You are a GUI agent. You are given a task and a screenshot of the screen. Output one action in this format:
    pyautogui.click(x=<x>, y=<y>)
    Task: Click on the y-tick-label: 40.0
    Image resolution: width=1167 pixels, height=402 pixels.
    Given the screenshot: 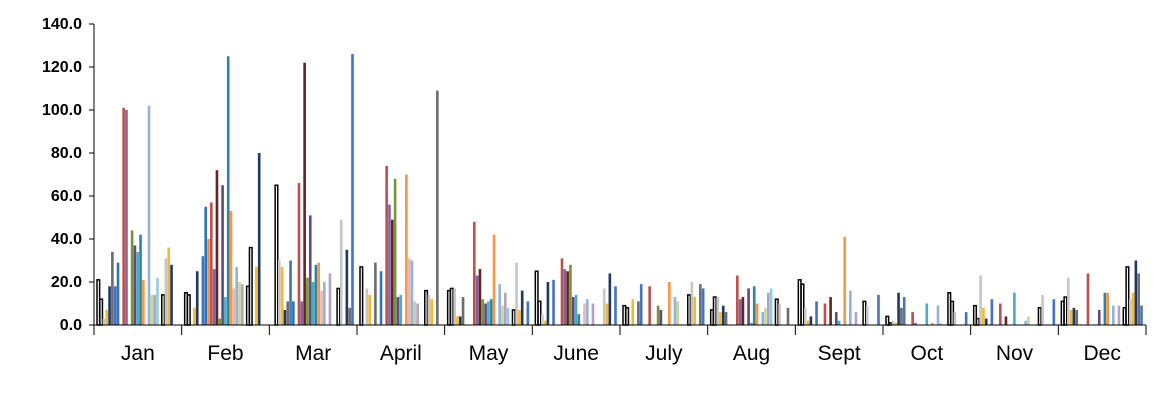 What is the action you would take?
    pyautogui.click(x=66, y=239)
    